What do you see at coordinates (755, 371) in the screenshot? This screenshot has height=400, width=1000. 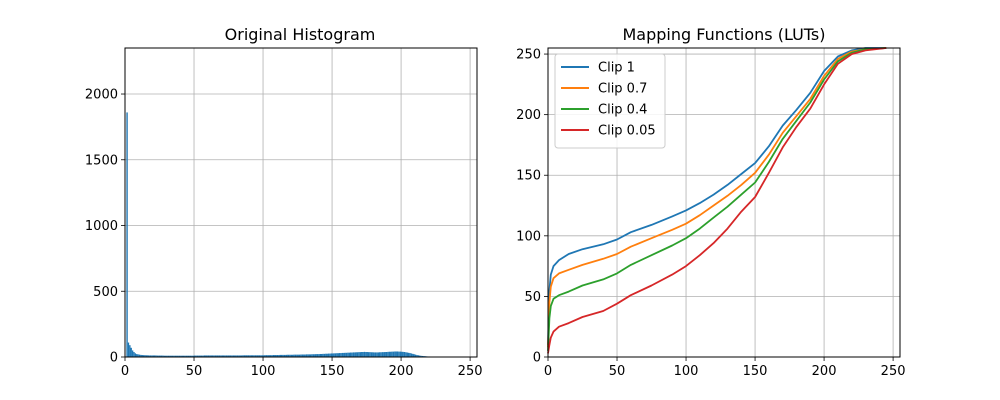 I see `lut-x-tick-label: 150` at bounding box center [755, 371].